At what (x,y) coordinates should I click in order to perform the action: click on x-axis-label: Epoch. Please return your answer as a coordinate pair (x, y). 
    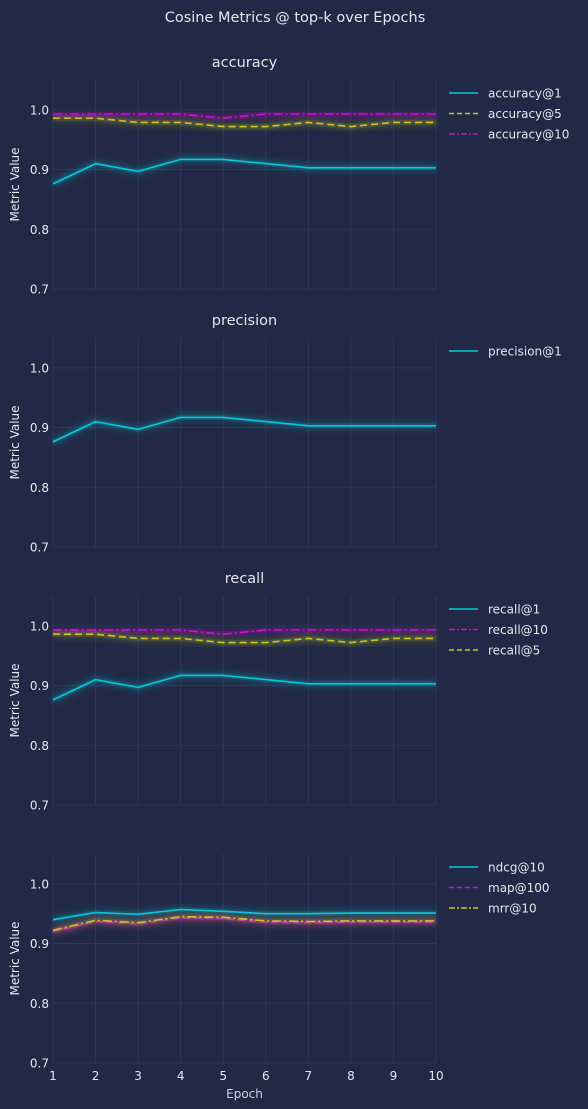
    Looking at the image, I should click on (244, 1094).